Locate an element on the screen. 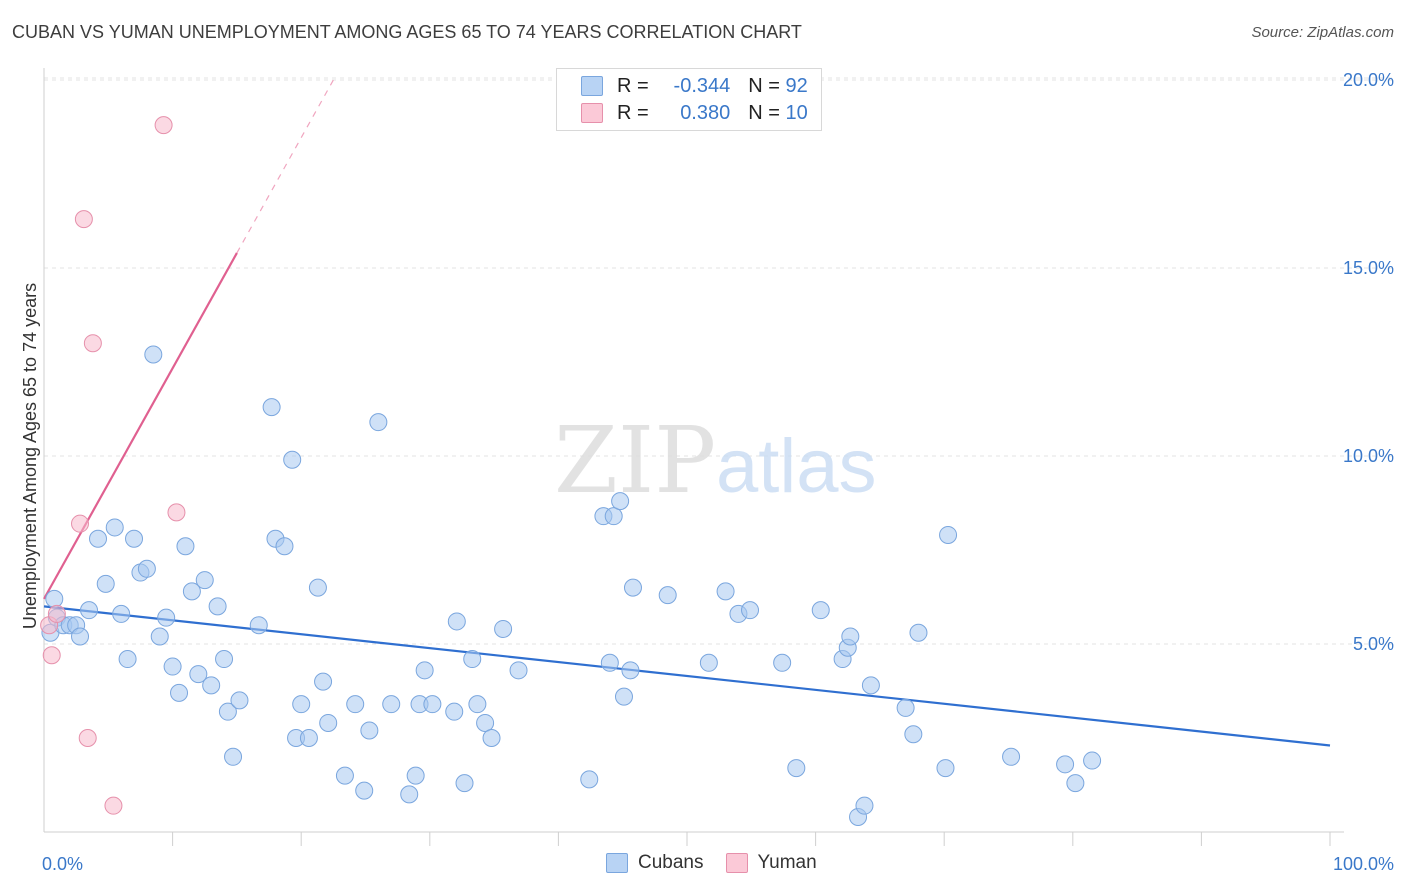 The height and width of the screenshot is (892, 1406). legend: R = -0.344 N = 92 R = 0.380 N = 10 is located at coordinates (689, 99).